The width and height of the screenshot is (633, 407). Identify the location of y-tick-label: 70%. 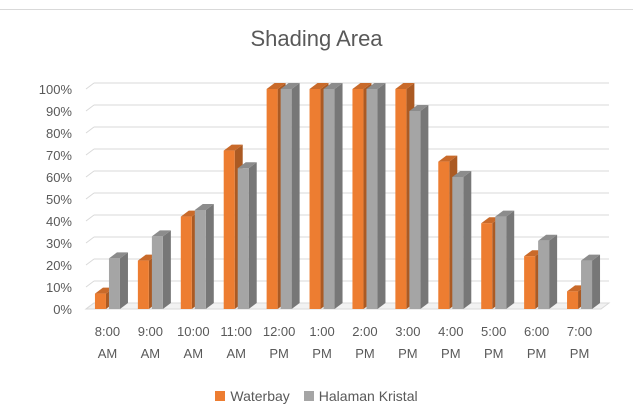
(59, 155).